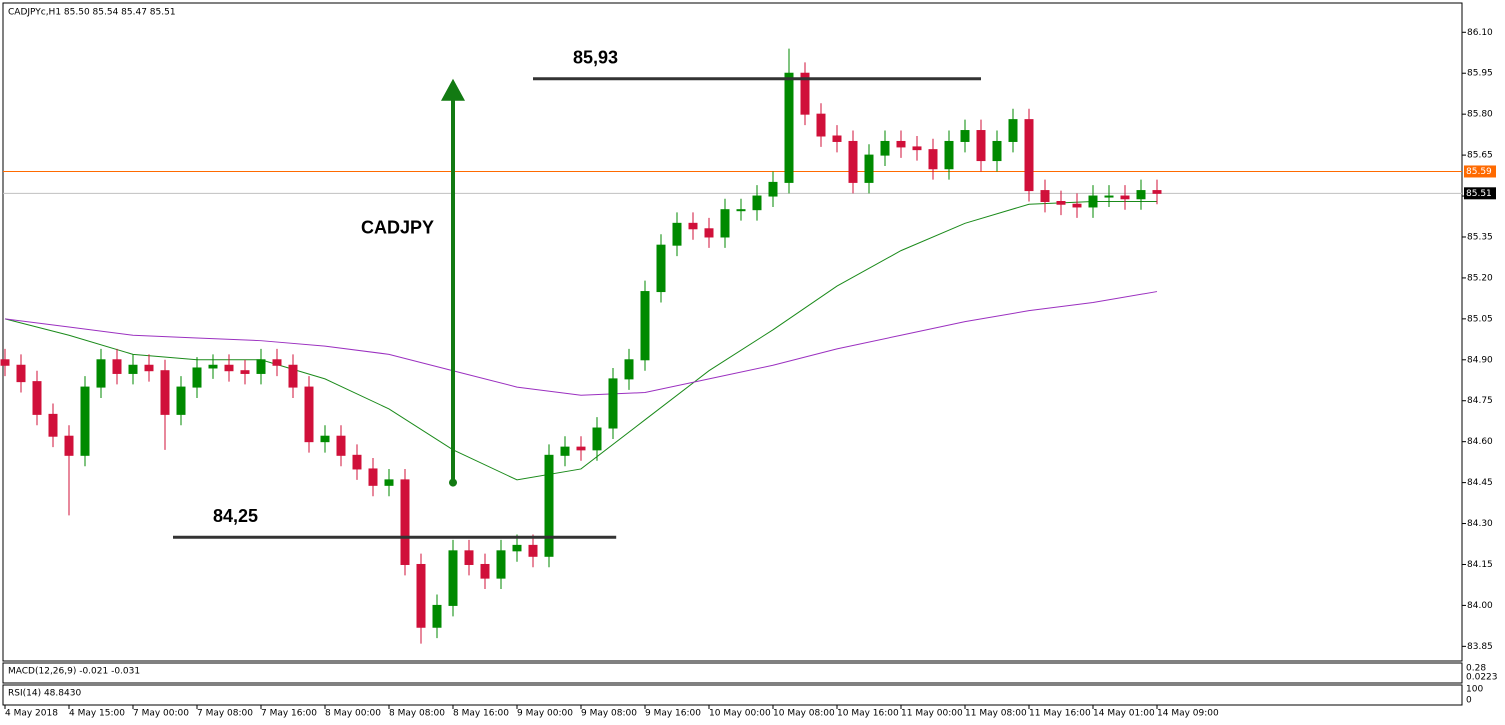 This screenshot has width=1505, height=725. Describe the element at coordinates (1480, 74) in the screenshot. I see `y-tick-label: 85.95` at that location.